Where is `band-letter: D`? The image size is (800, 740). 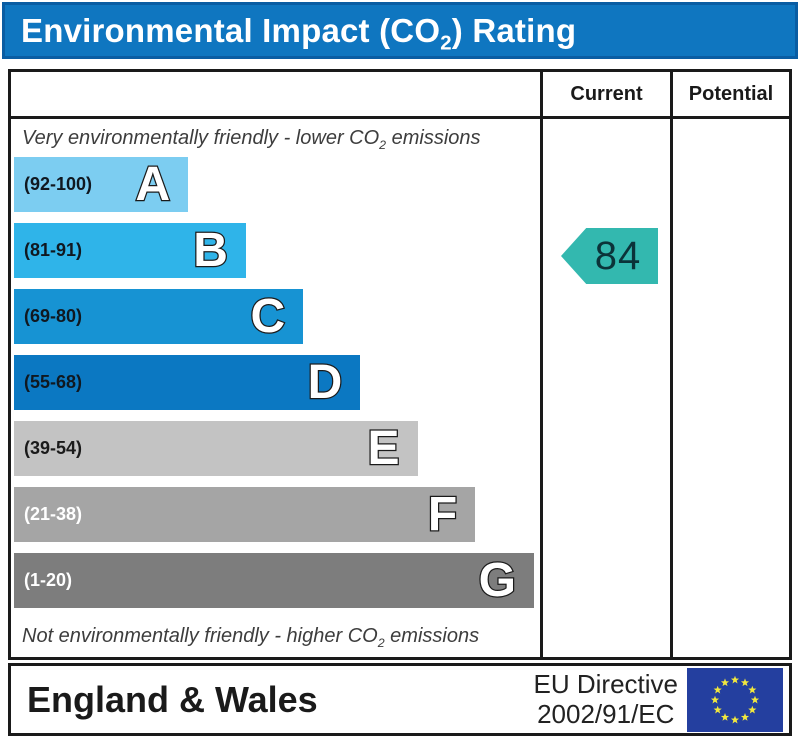
band-letter: D is located at coordinates (324, 382).